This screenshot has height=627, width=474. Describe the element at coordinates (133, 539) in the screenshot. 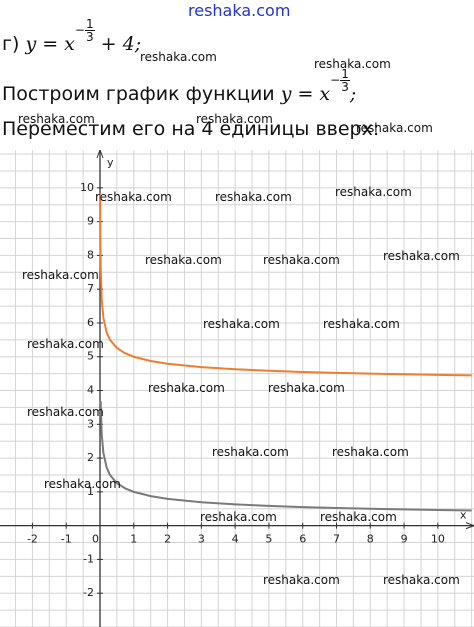

I see `x-tick-label: 1` at that location.